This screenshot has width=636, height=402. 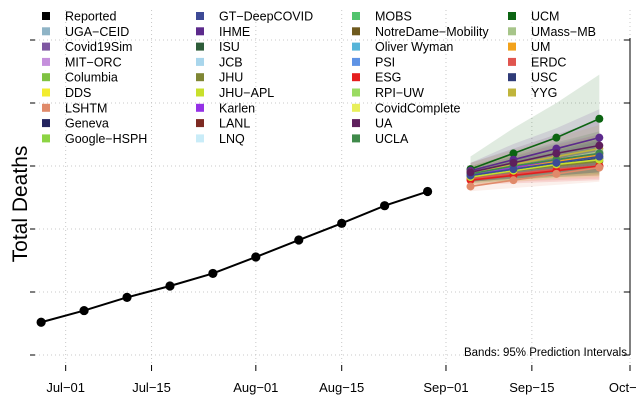 What do you see at coordinates (65, 387) in the screenshot?
I see `x-tick-label: Jul−01` at bounding box center [65, 387].